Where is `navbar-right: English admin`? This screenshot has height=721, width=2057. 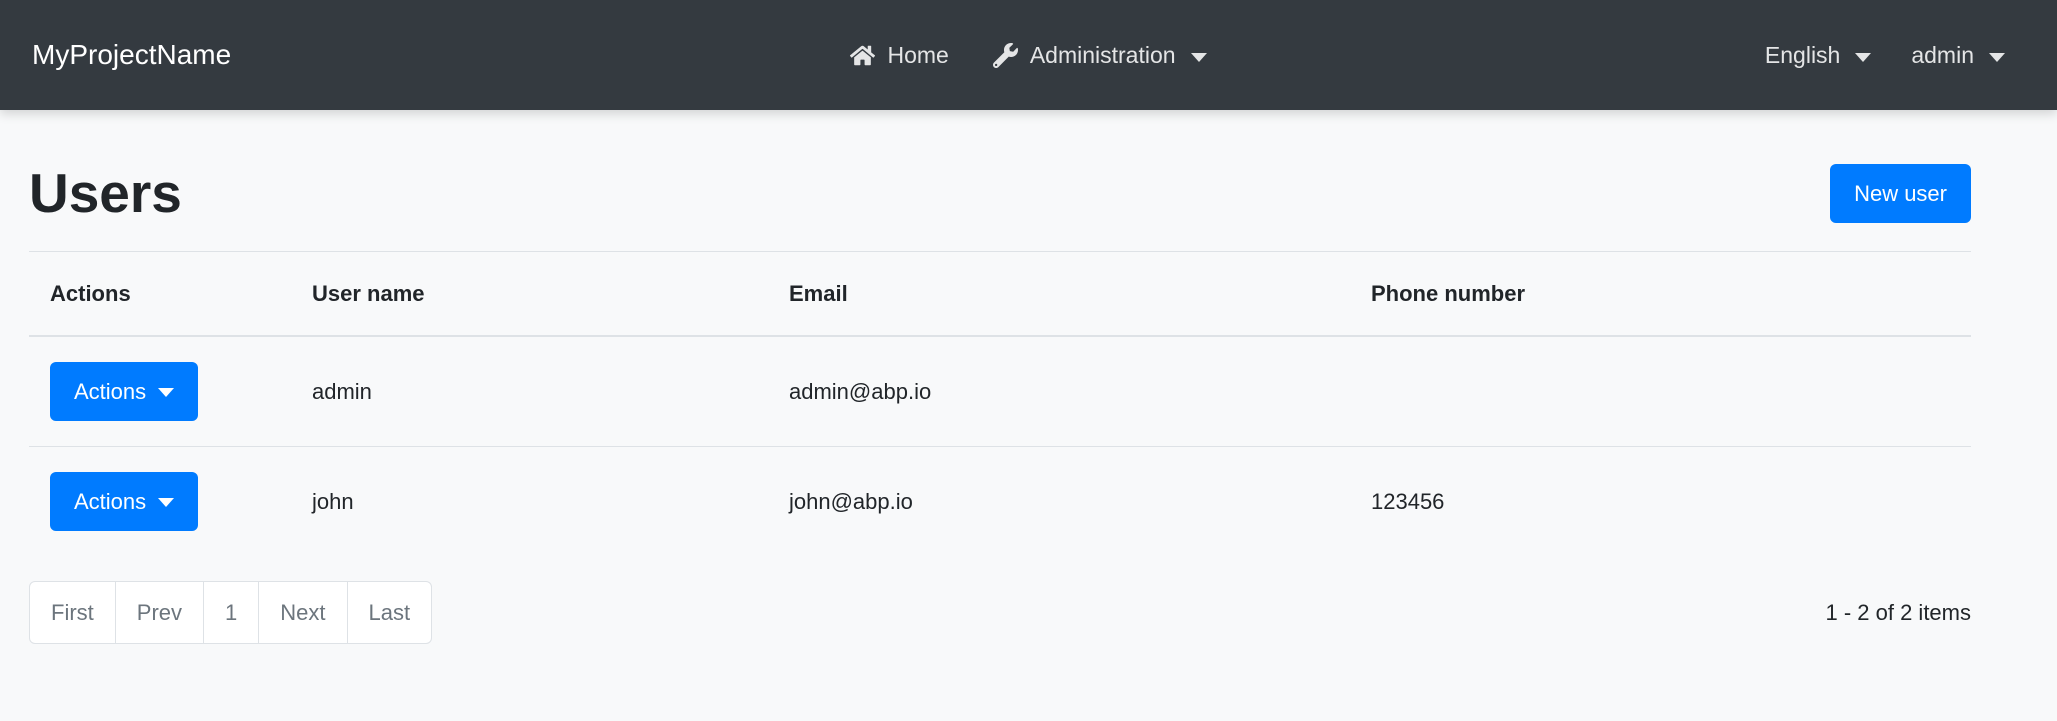
navbar-right: English admin is located at coordinates (1624, 55).